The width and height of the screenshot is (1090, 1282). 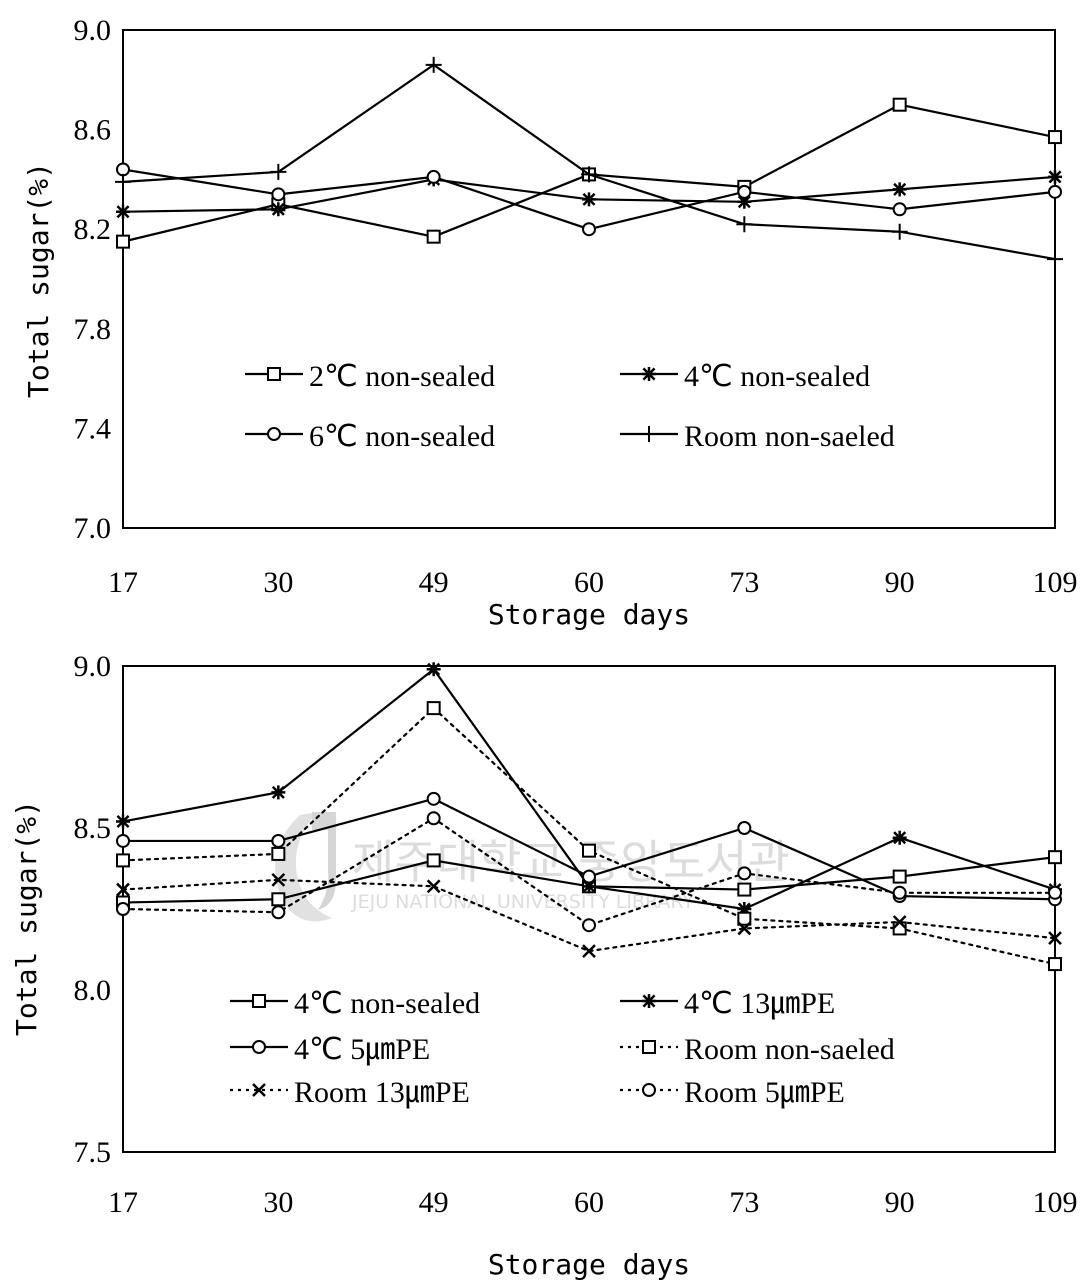 What do you see at coordinates (402, 436) in the screenshot?
I see `legend-label: 6℃ non-sealed` at bounding box center [402, 436].